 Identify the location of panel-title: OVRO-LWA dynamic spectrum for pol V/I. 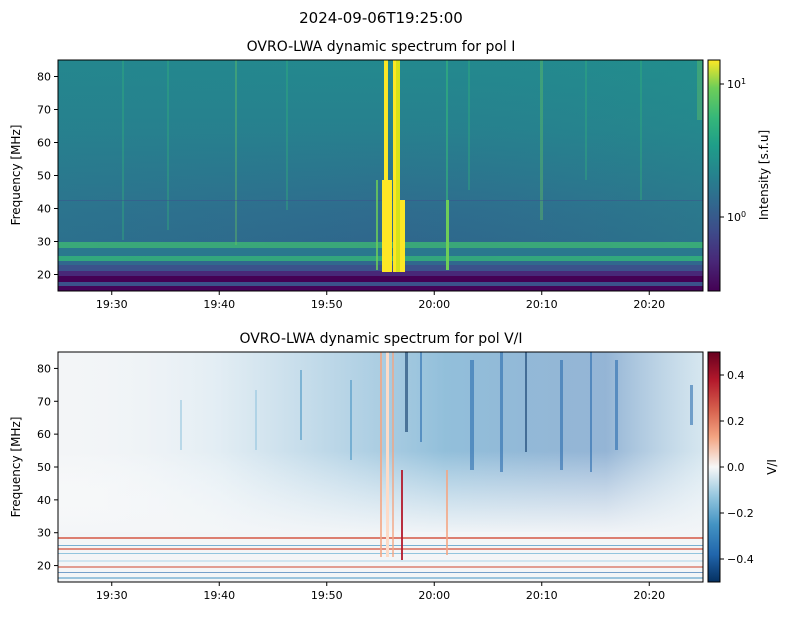
(380, 339).